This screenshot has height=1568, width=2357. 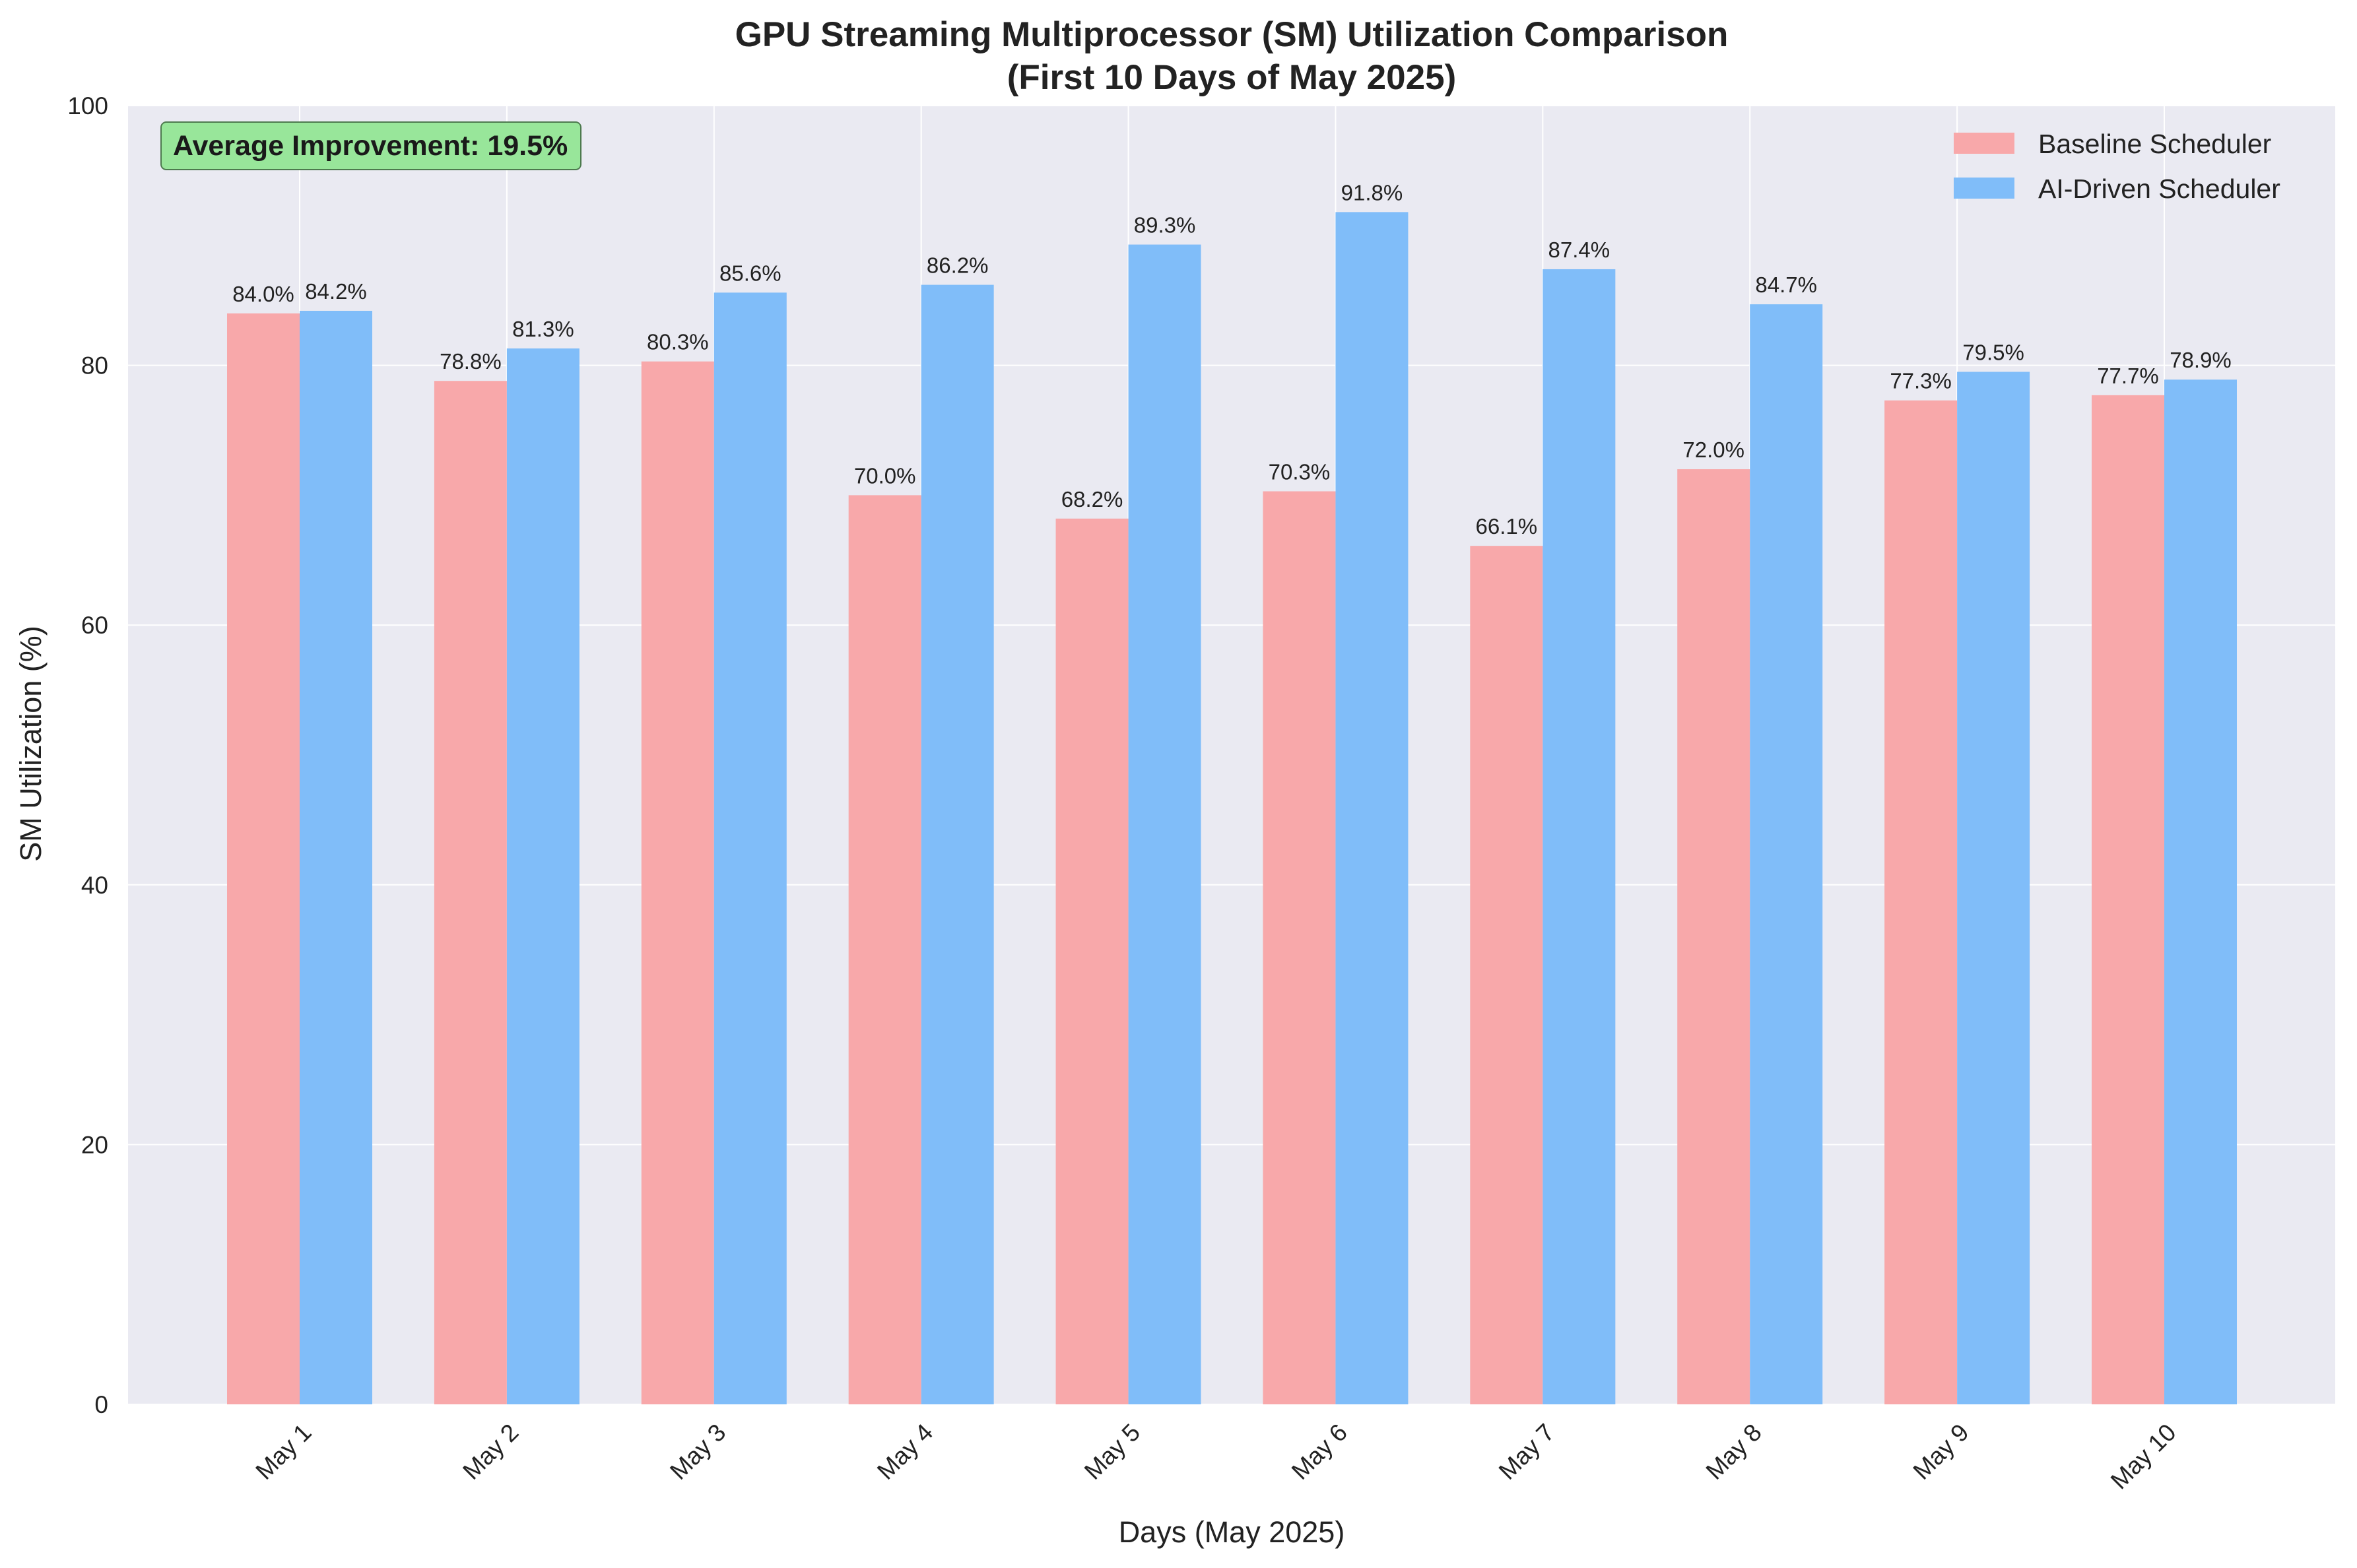 What do you see at coordinates (1984, 143) in the screenshot?
I see `legend-swatch-baseline` at bounding box center [1984, 143].